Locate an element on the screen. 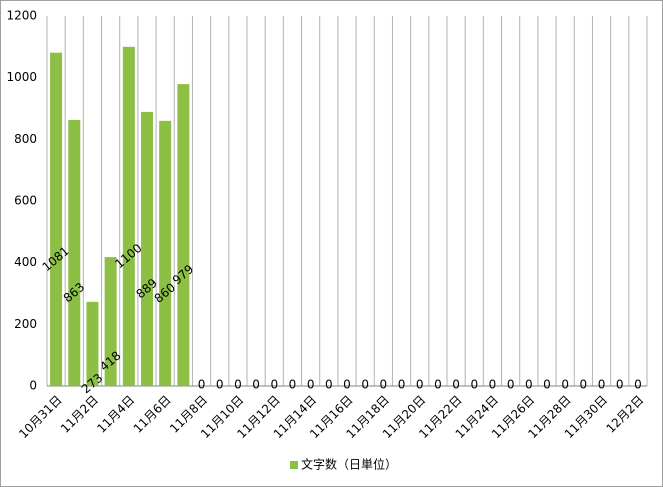  y-tick-label: 400 is located at coordinates (25, 262).